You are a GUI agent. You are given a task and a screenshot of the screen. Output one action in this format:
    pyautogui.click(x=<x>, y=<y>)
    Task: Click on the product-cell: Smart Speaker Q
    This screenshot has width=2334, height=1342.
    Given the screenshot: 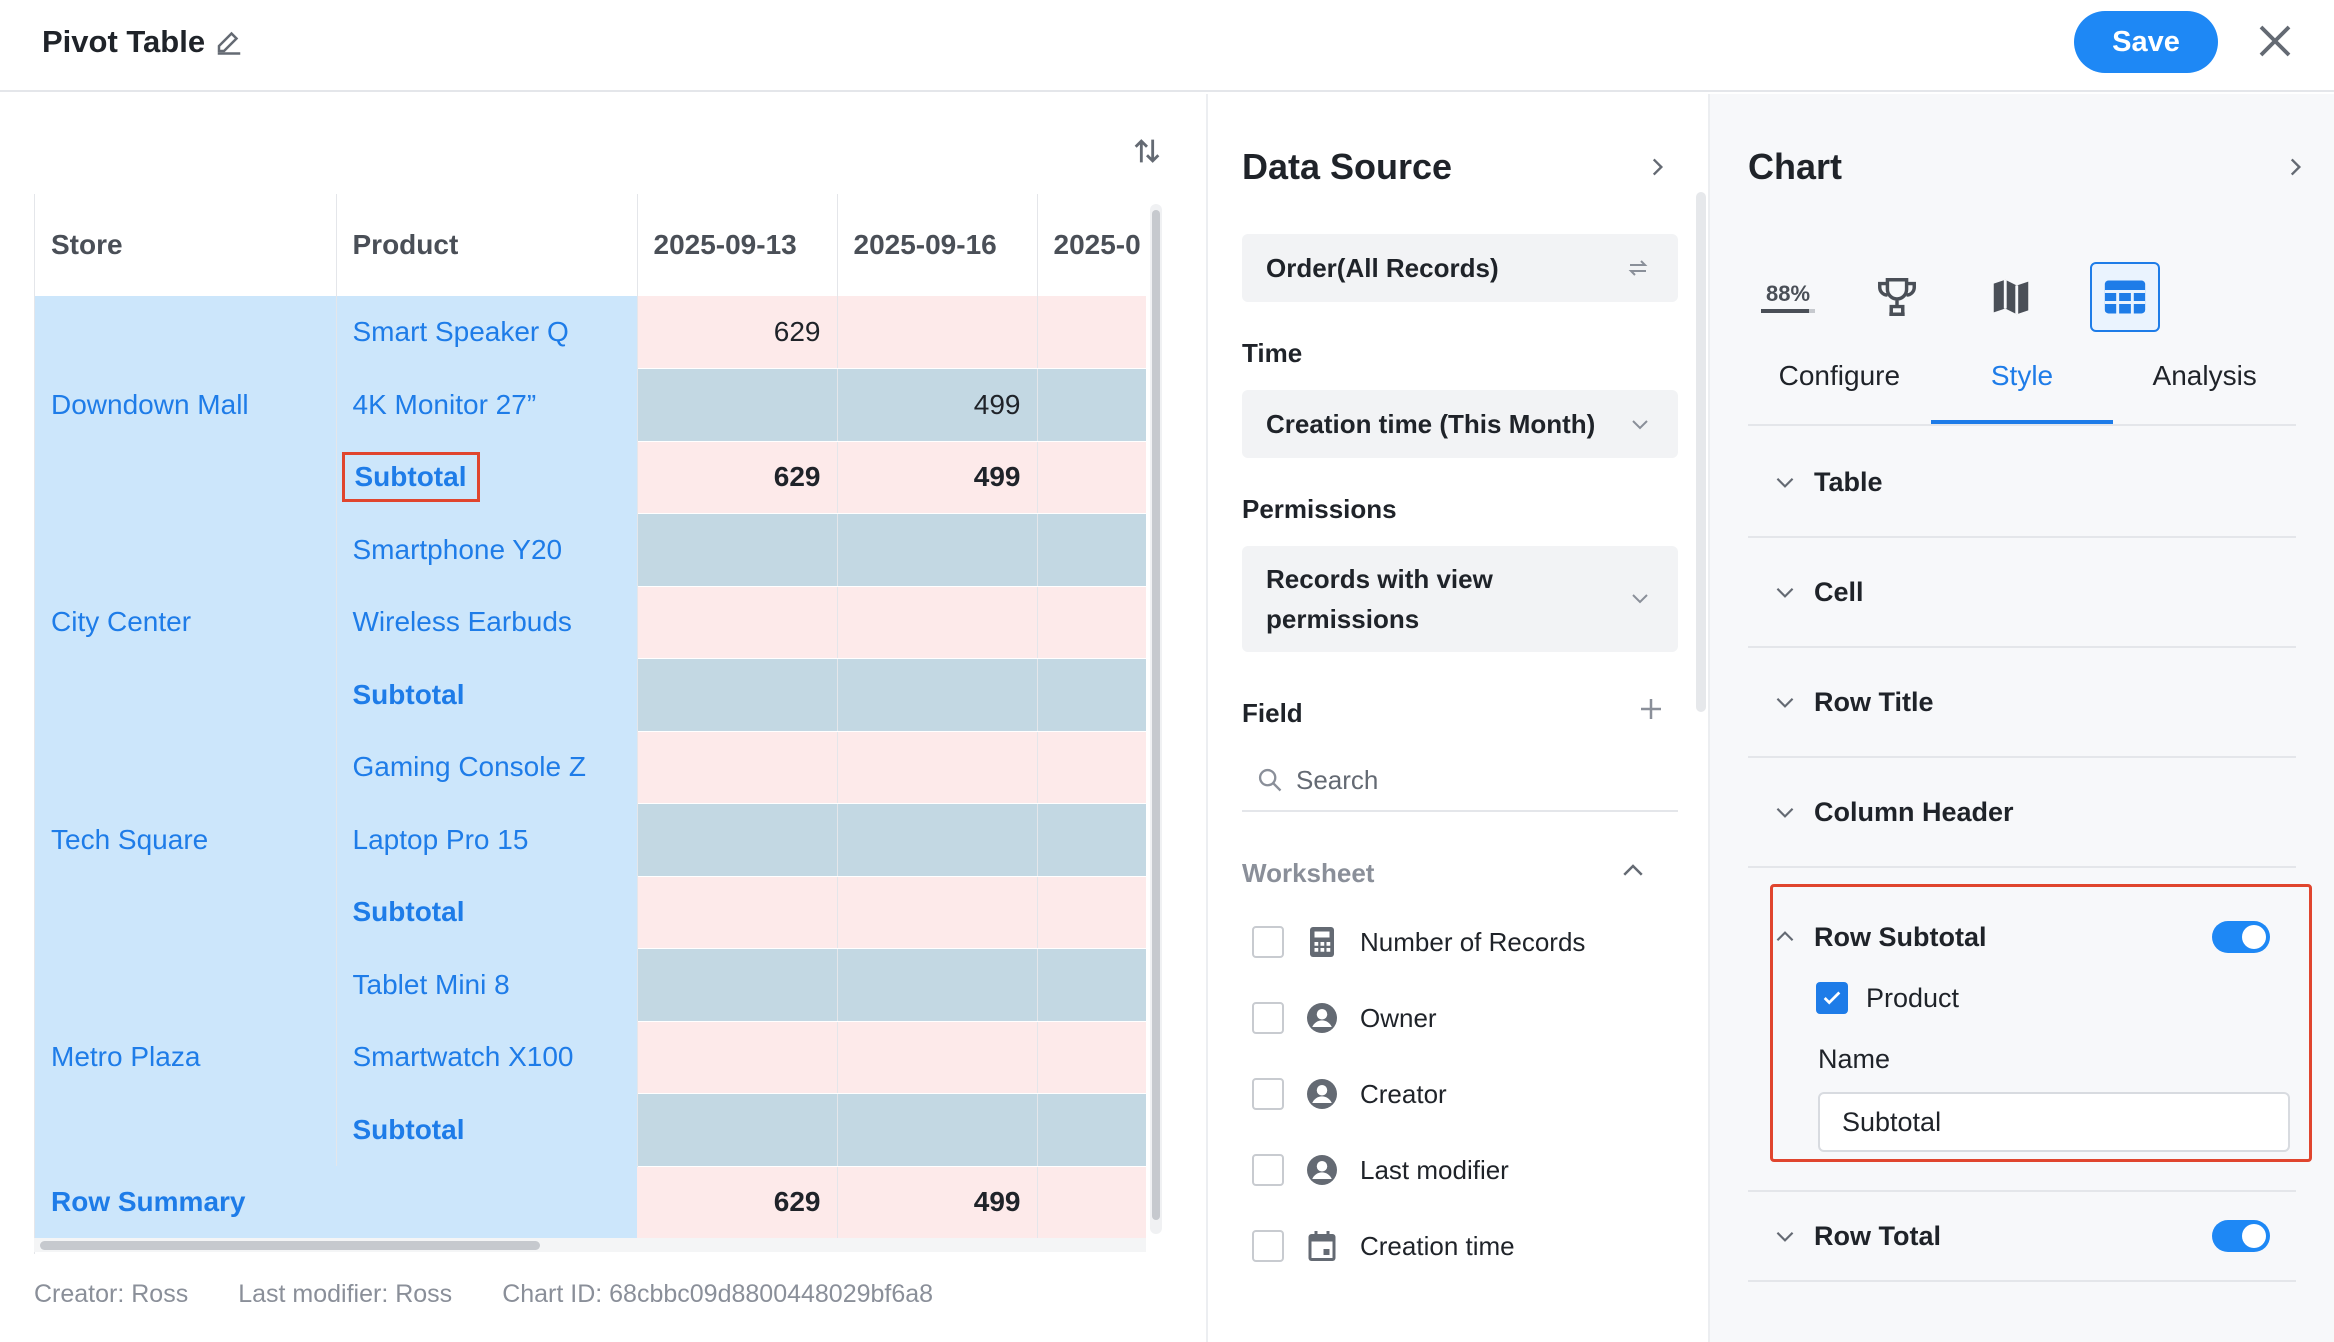 What is the action you would take?
    pyautogui.click(x=487, y=332)
    